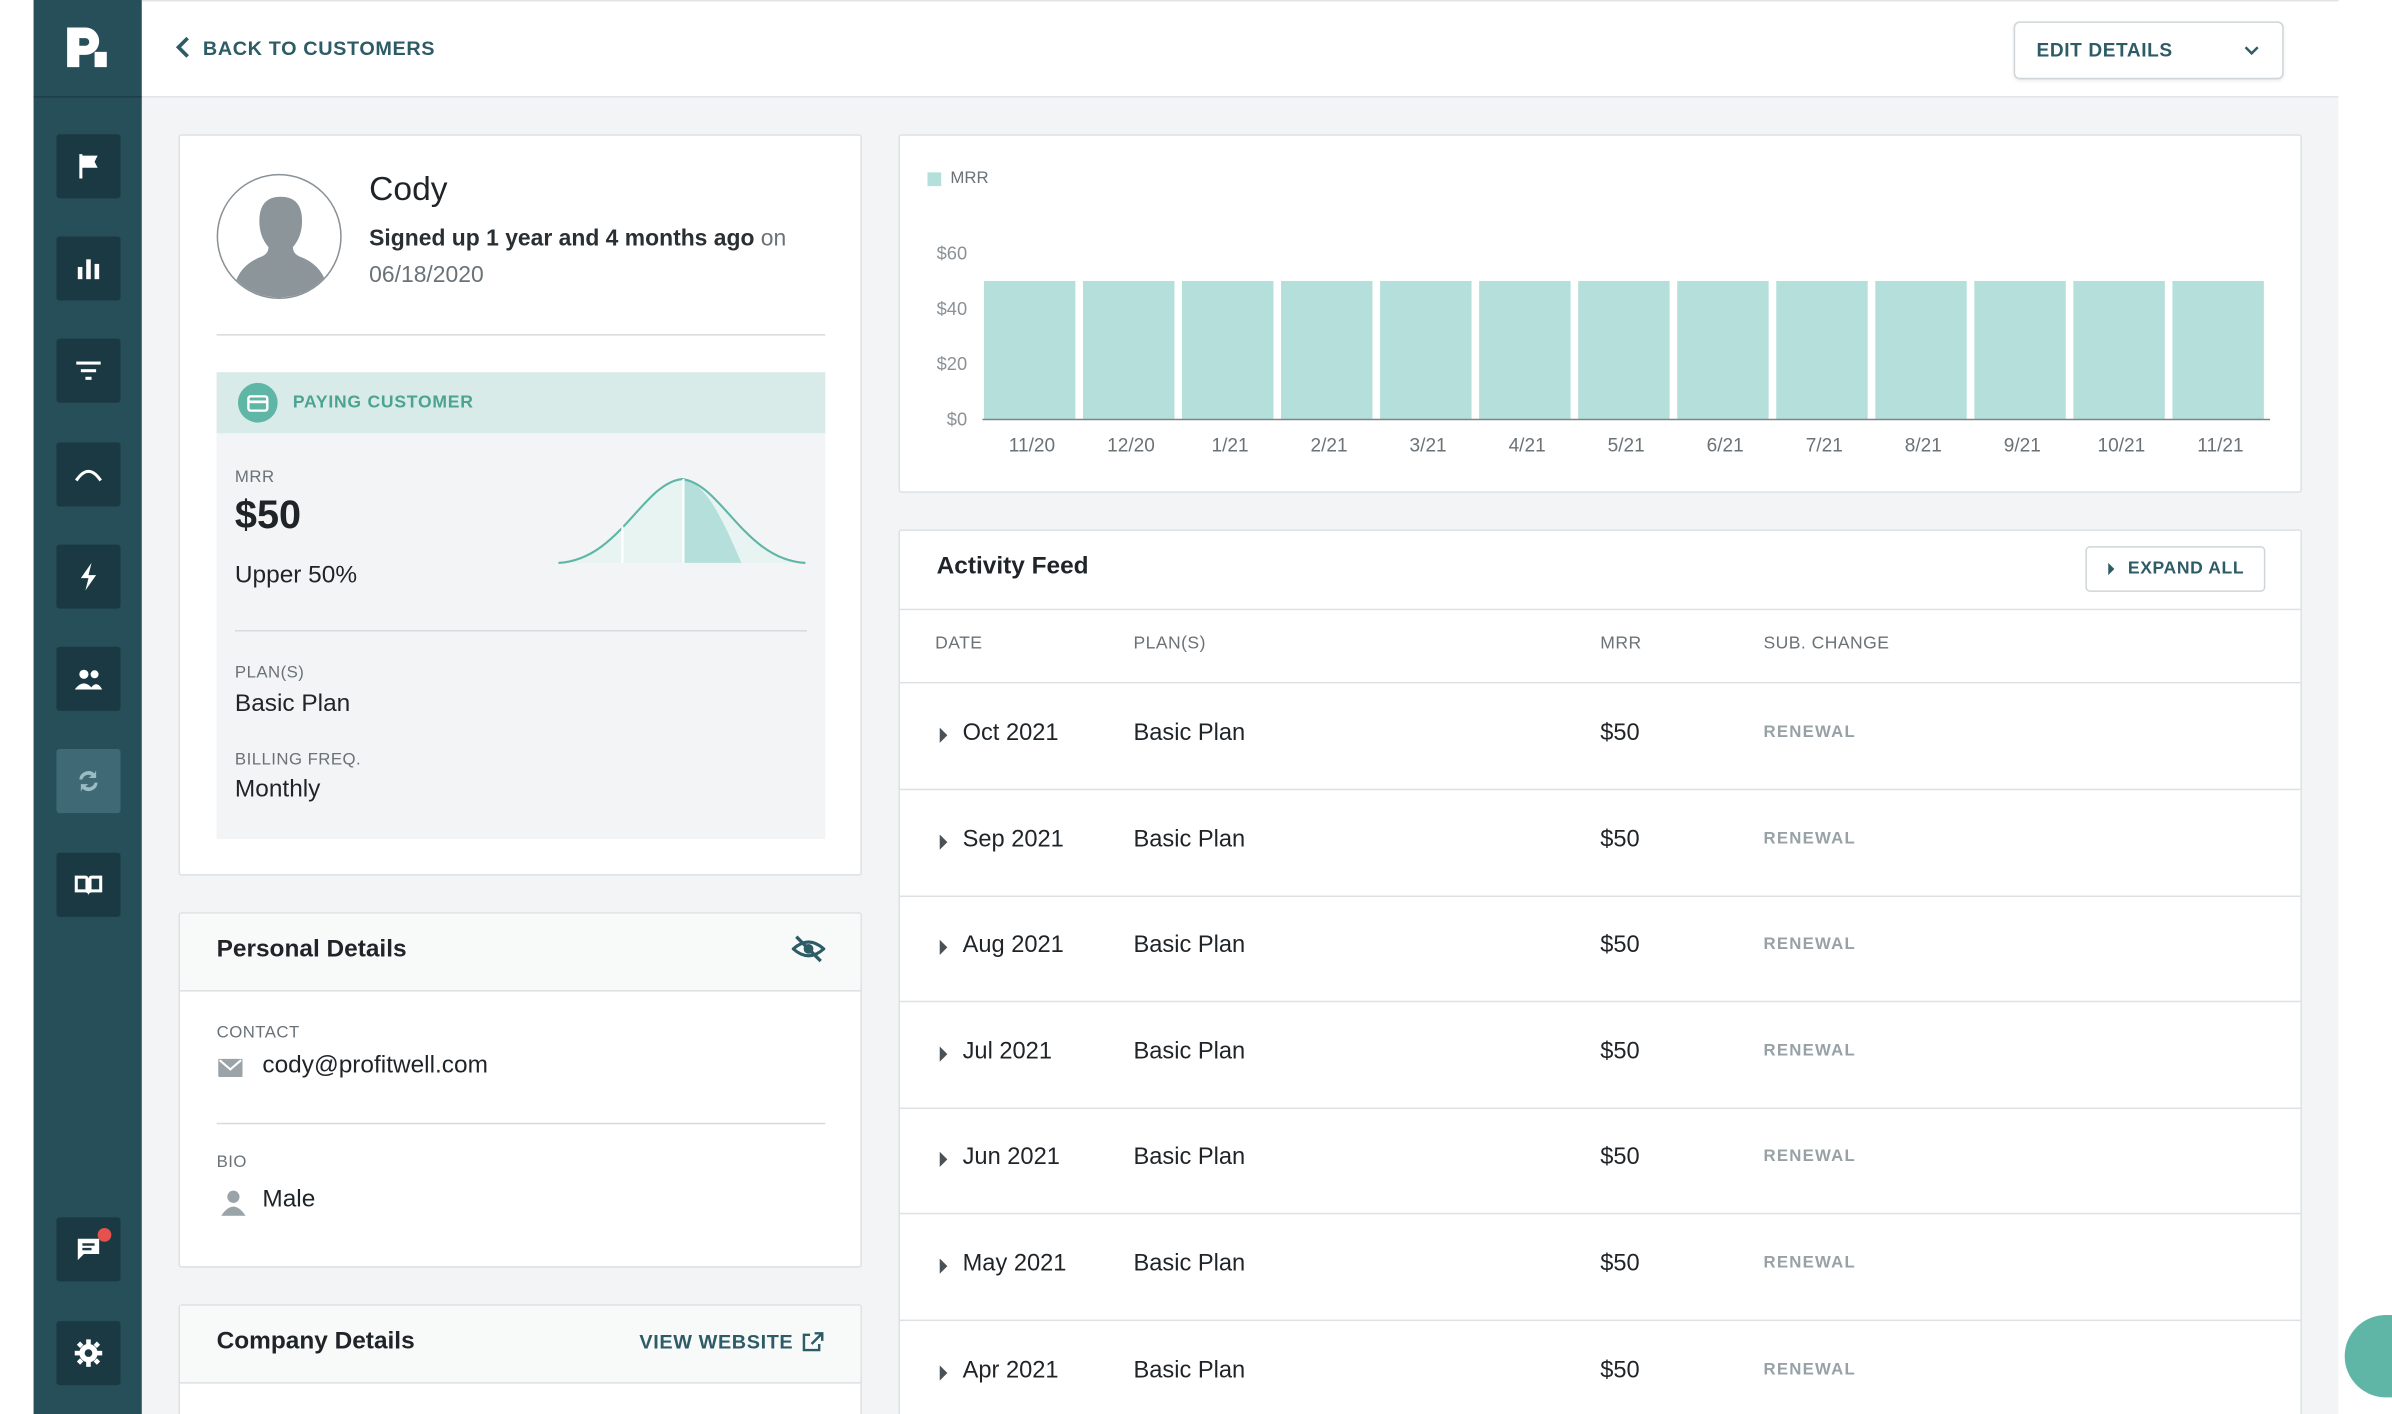 Image resolution: width=2392 pixels, height=1414 pixels. Describe the element at coordinates (383, 402) in the screenshot. I see `status-label: PAYING CUSTOMER` at that location.